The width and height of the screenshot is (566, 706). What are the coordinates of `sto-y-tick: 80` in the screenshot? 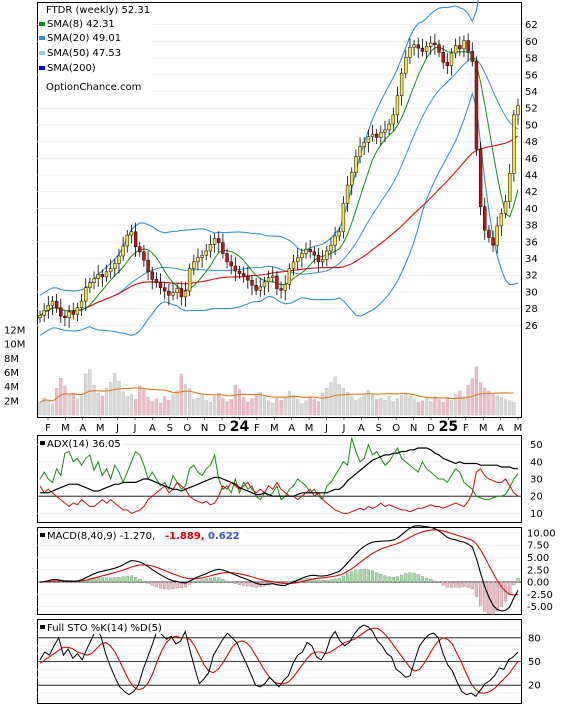 It's located at (534, 638).